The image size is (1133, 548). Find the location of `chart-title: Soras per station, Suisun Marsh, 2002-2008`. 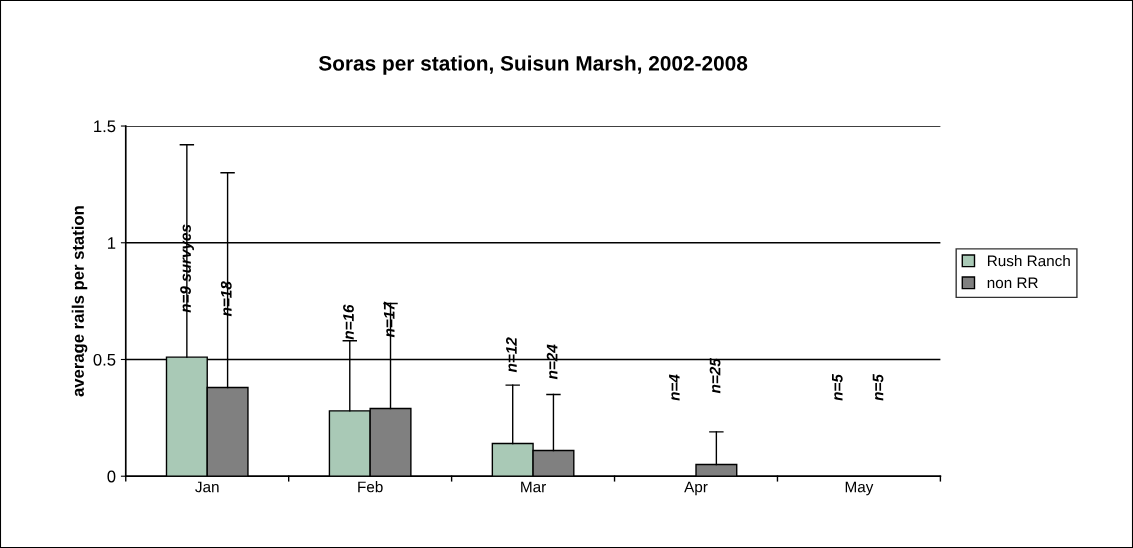

chart-title: Soras per station, Suisun Marsh, 2002-2008 is located at coordinates (533, 65).